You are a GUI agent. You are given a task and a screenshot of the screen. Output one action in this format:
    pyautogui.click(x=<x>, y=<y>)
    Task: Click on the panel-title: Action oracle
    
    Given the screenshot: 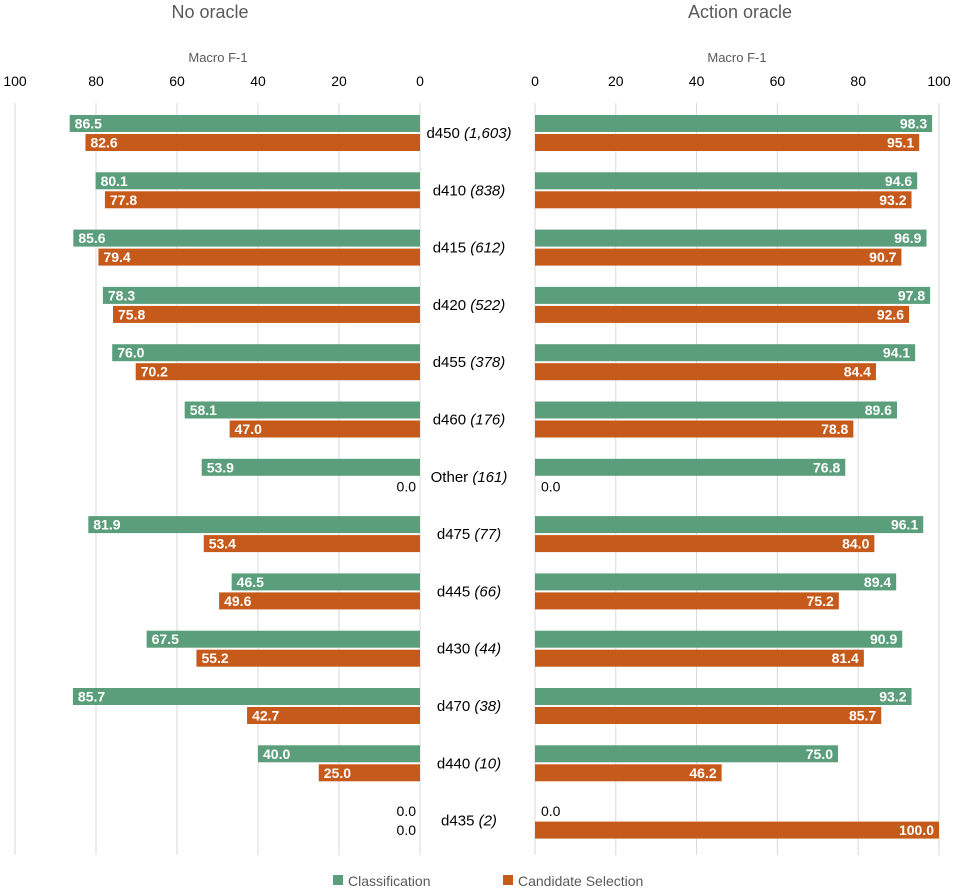 What is the action you would take?
    pyautogui.click(x=740, y=12)
    